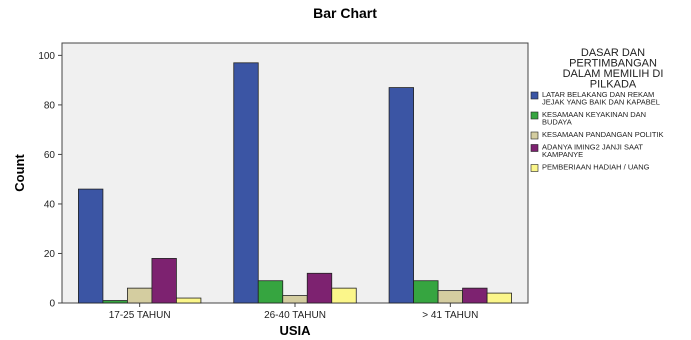 The width and height of the screenshot is (691, 340). I want to click on legend-label: BUDAYA, so click(557, 122).